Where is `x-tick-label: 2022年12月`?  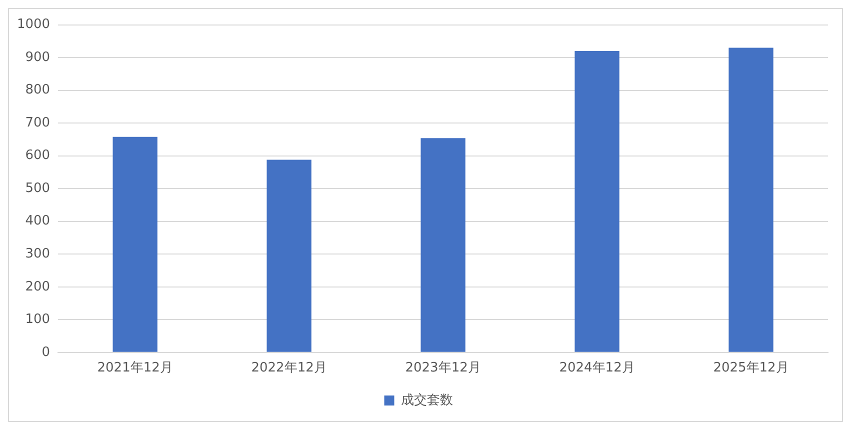 x-tick-label: 2022年12月 is located at coordinates (289, 368).